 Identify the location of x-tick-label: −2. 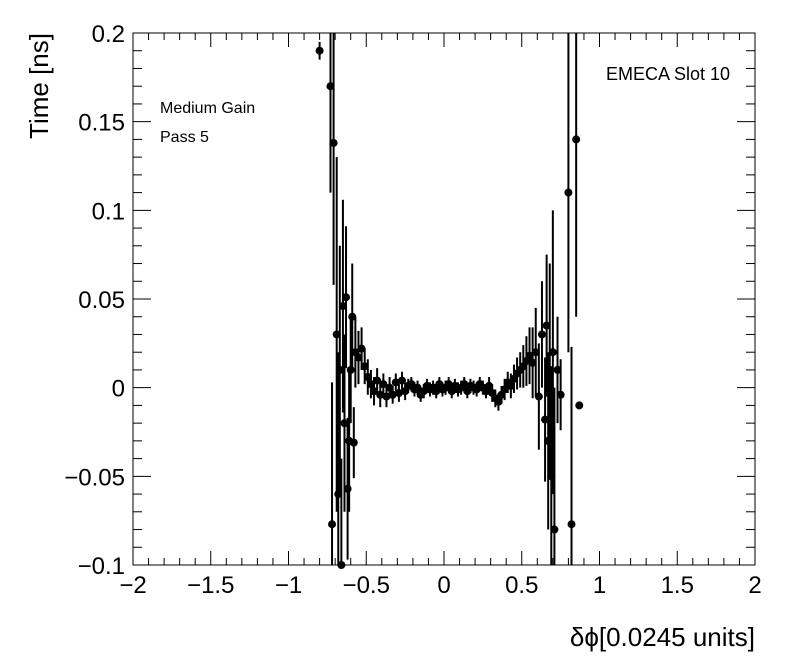
(132, 585).